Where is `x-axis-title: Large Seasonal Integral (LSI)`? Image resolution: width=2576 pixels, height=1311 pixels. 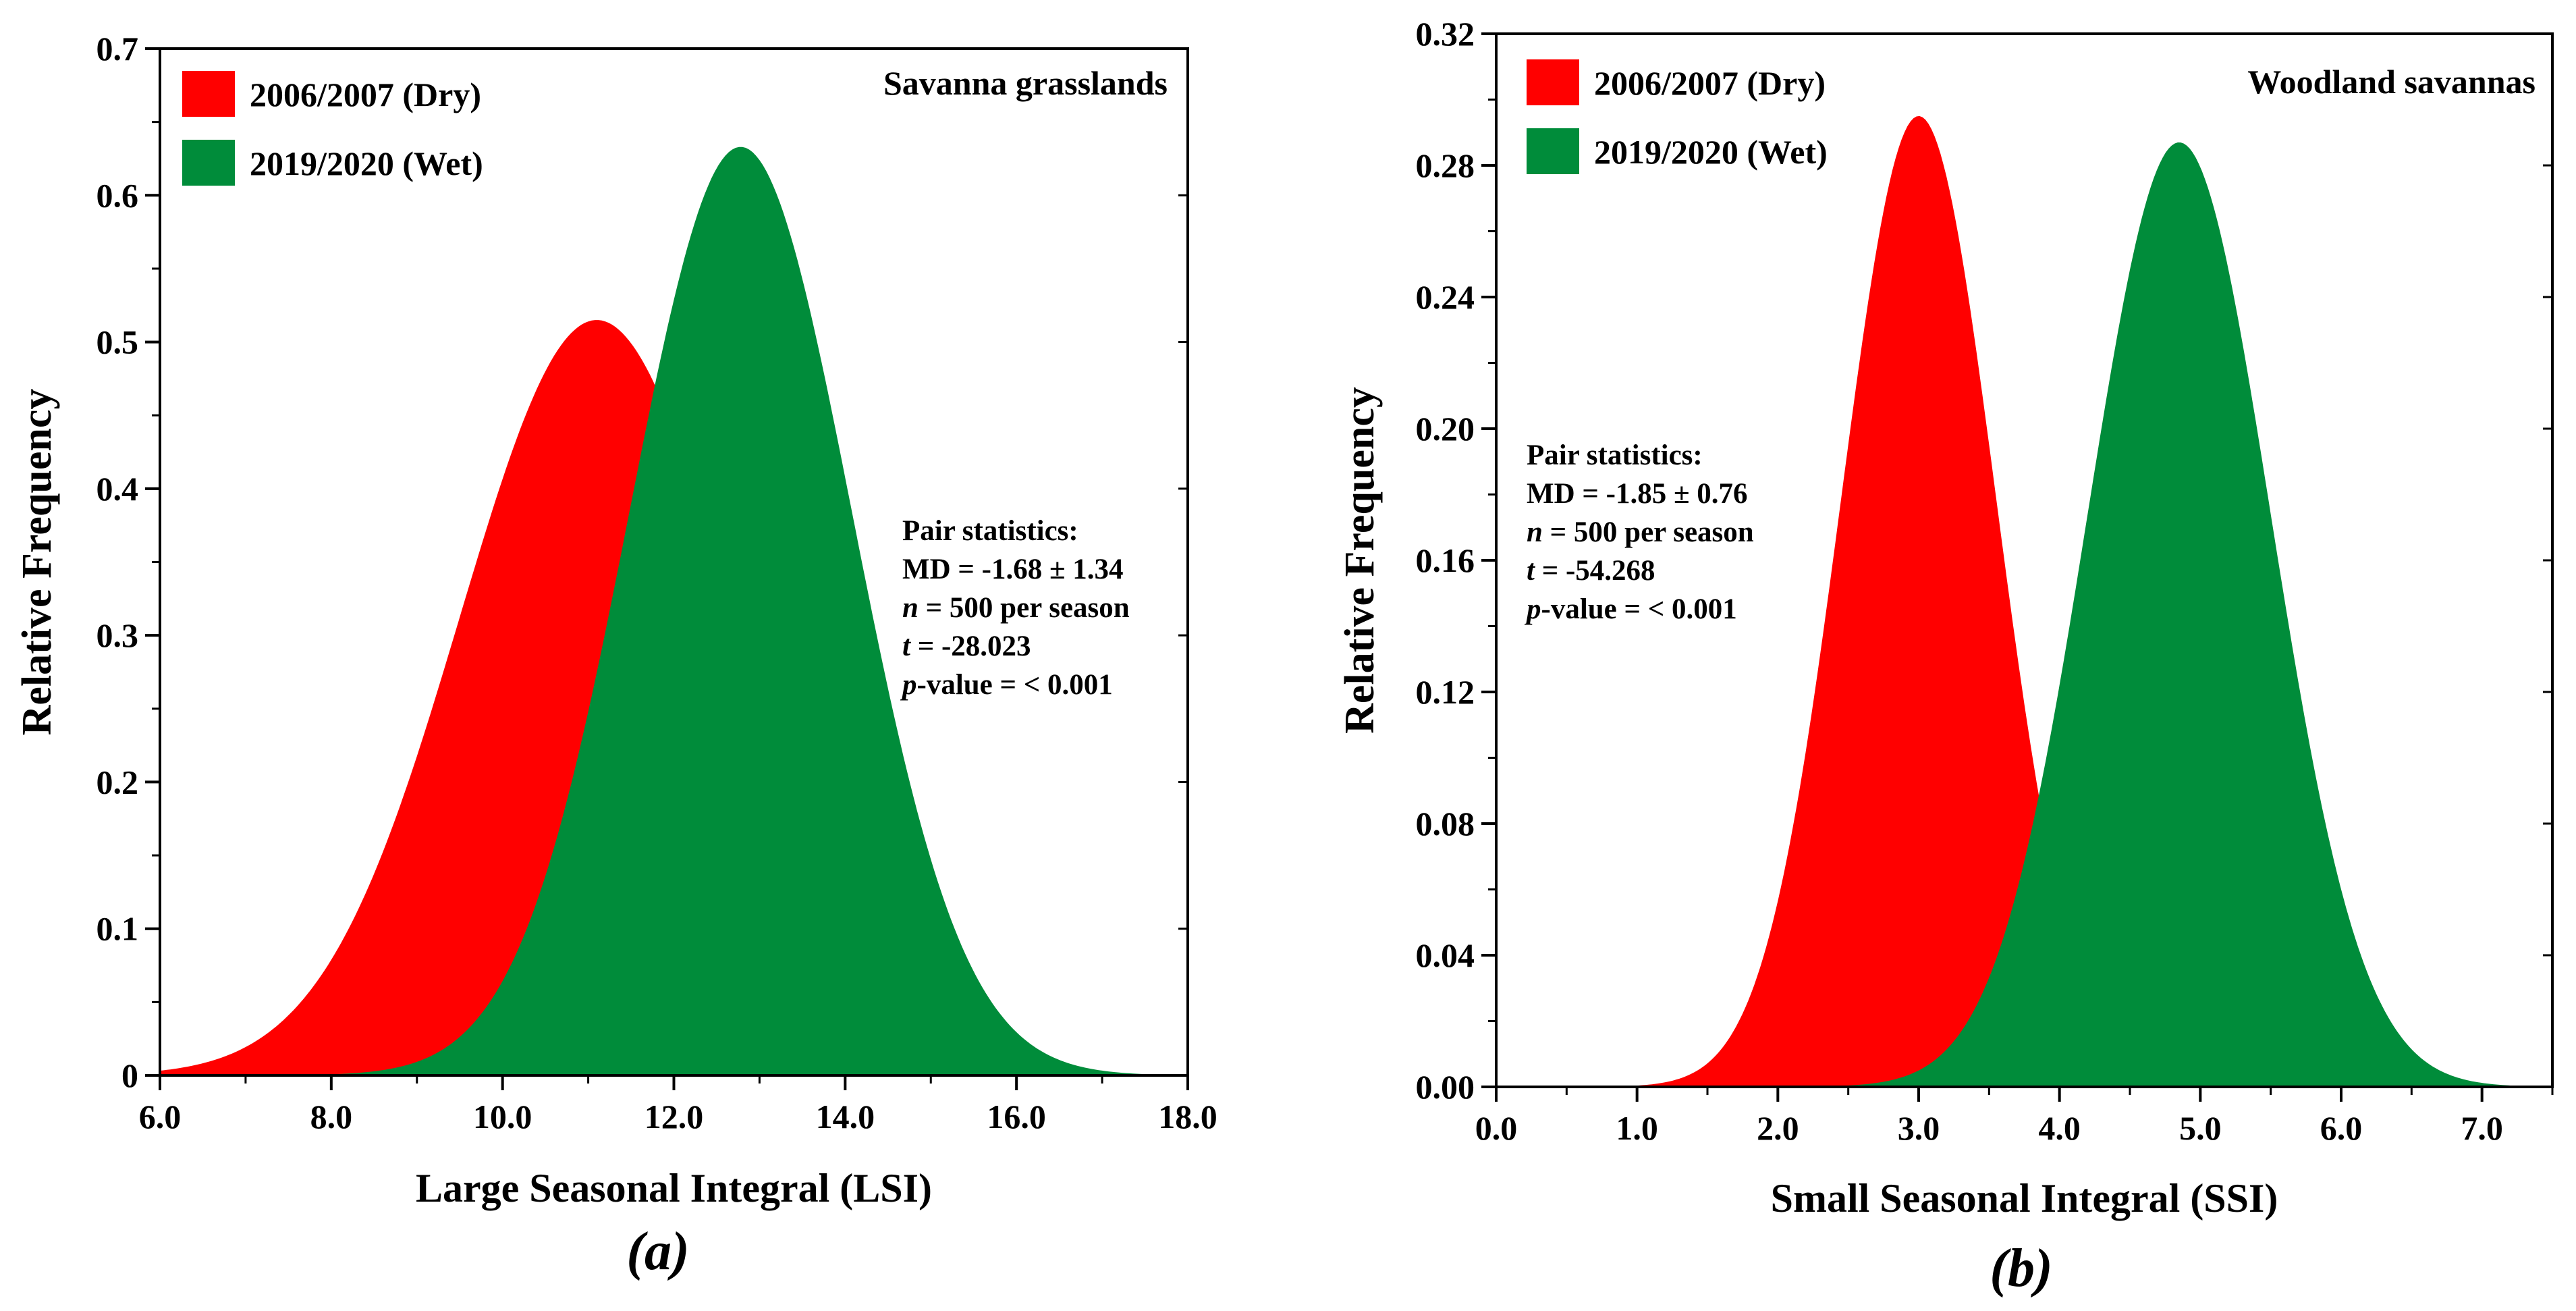
x-axis-title: Large Seasonal Integral (LSI) is located at coordinates (674, 1188).